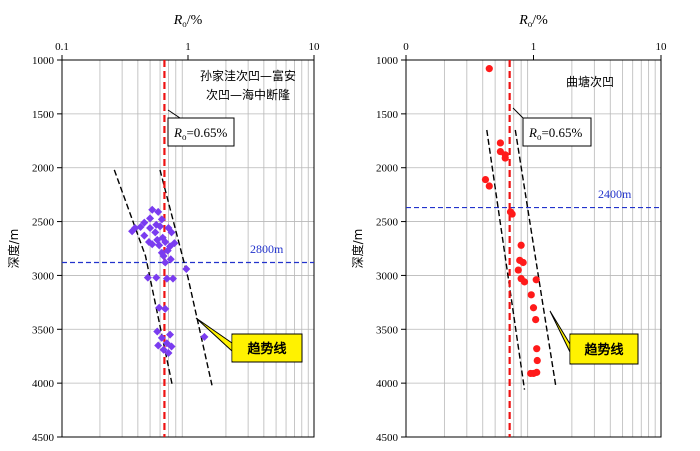  I want to click on y-tick-label: 3500, so click(43, 330).